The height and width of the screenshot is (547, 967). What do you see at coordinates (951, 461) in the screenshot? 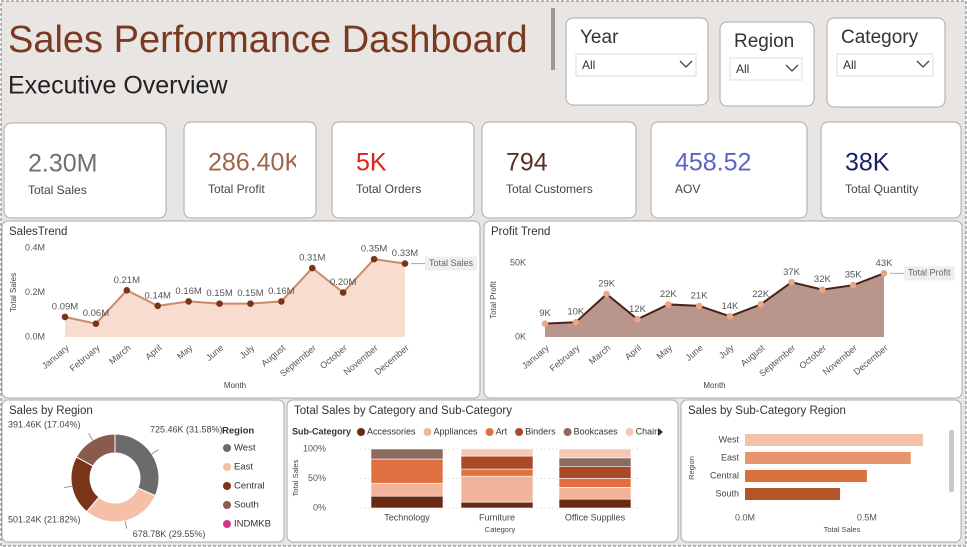
I see `scrollbar` at bounding box center [951, 461].